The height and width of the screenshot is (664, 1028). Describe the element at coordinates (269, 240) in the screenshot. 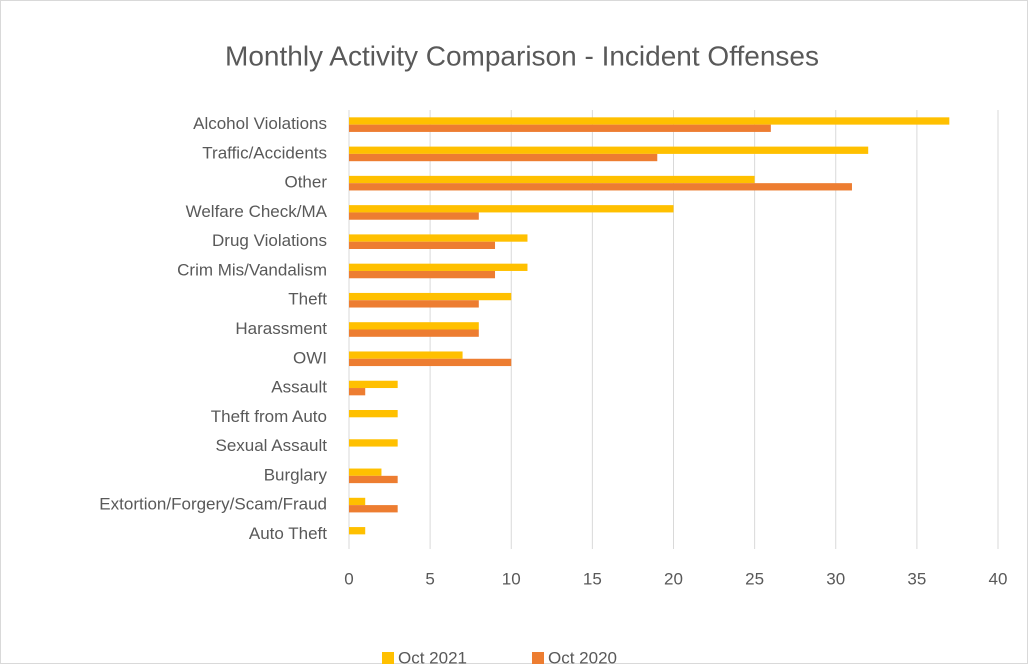

I see `y-tick-label: Drug Violations` at that location.